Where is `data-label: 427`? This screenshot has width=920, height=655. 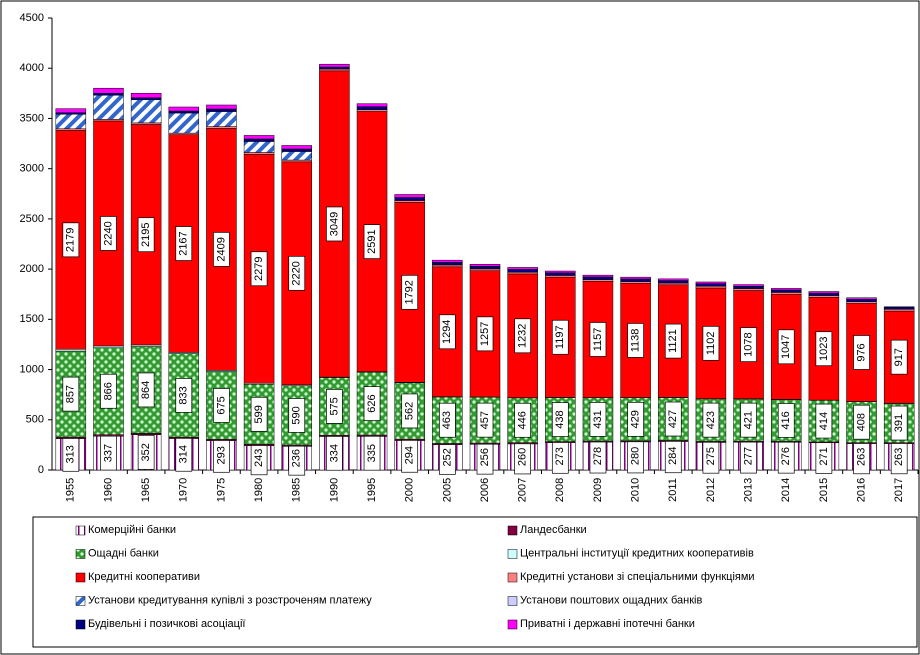 data-label: 427 is located at coordinates (673, 419).